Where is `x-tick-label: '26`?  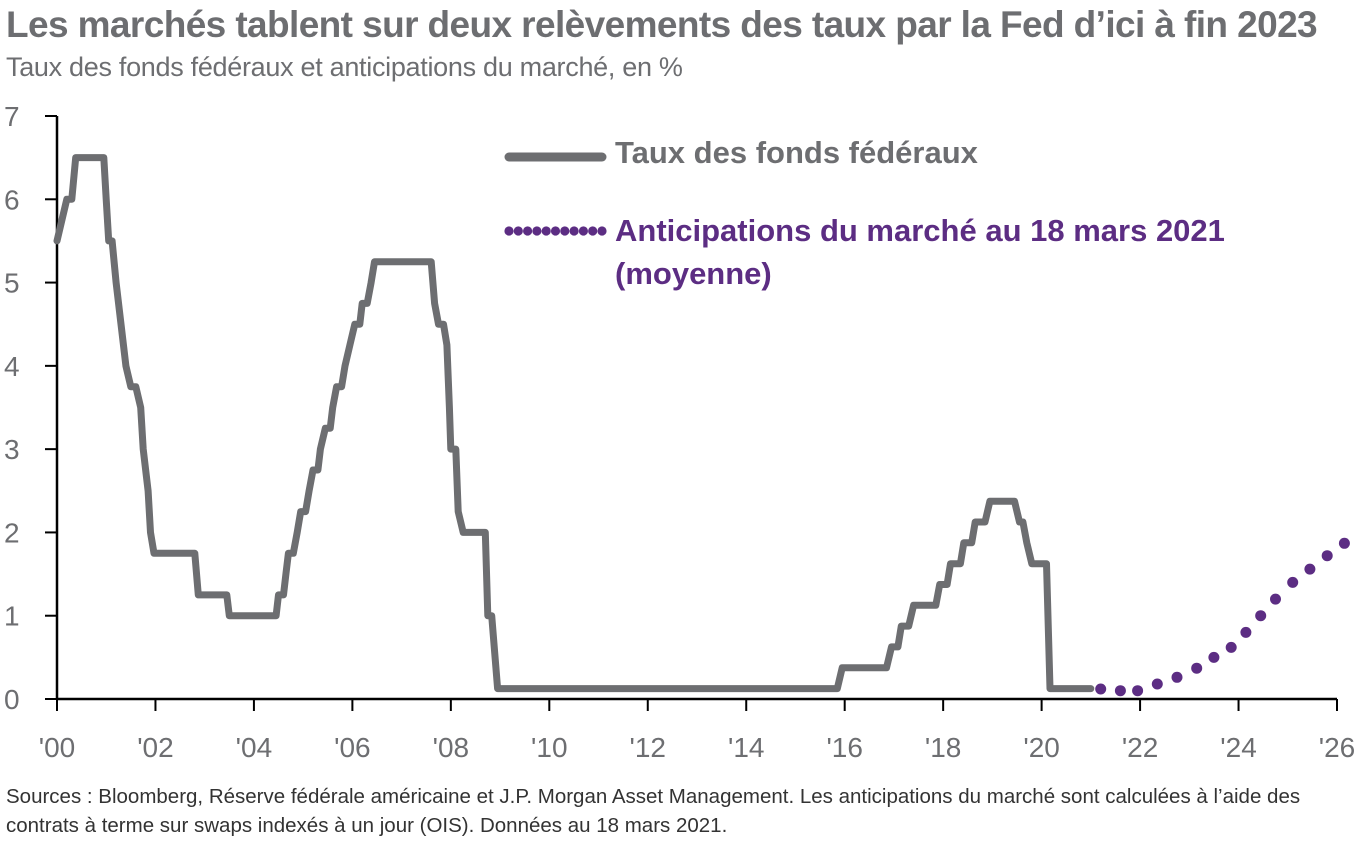 x-tick-label: '26 is located at coordinates (1337, 747).